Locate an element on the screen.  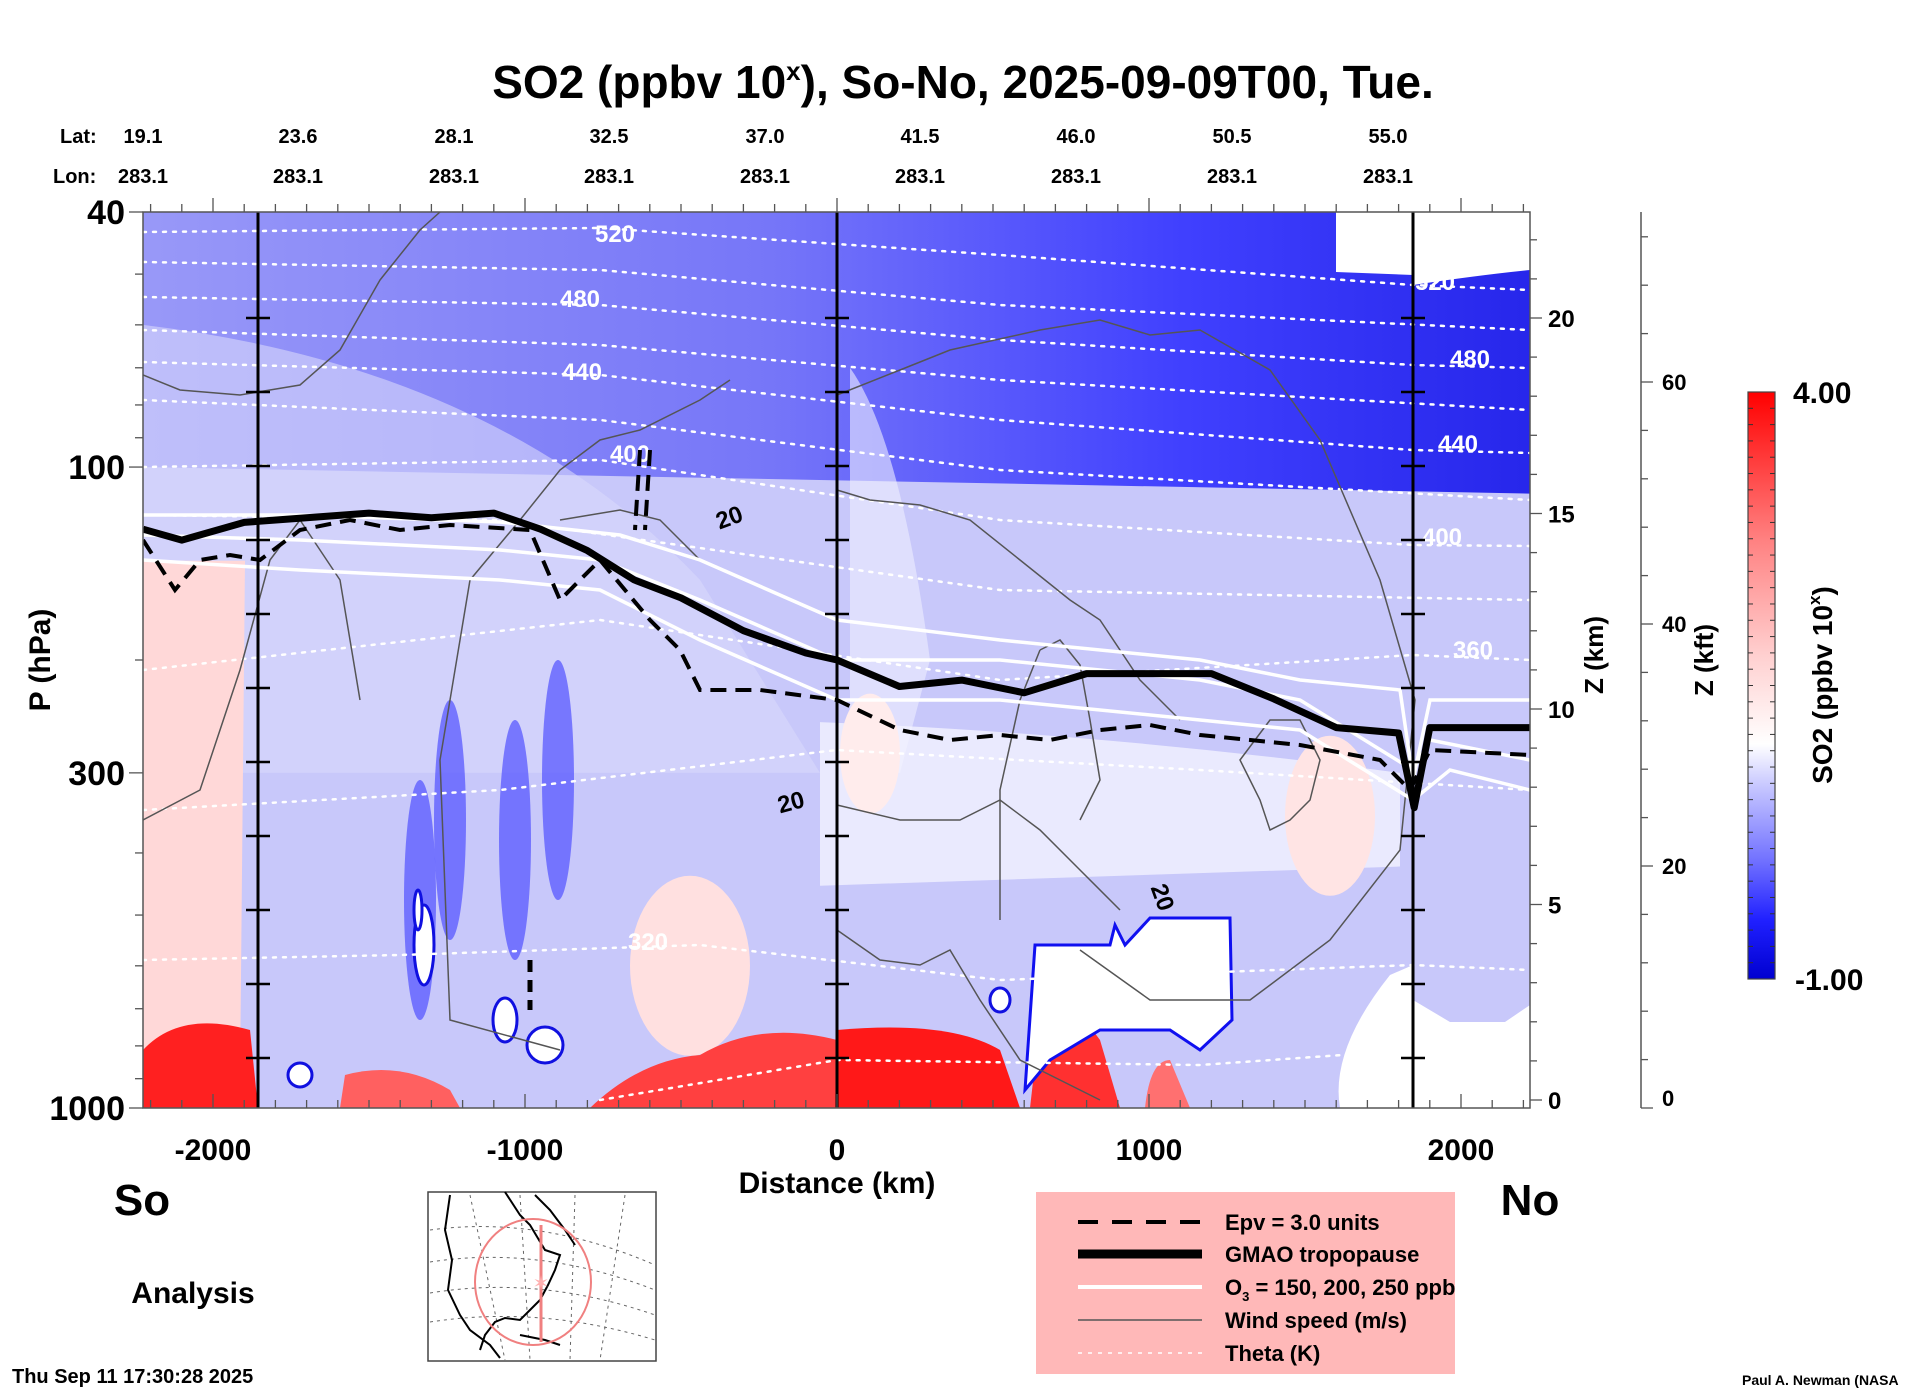
theta-label: 320 is located at coordinates (648, 942).